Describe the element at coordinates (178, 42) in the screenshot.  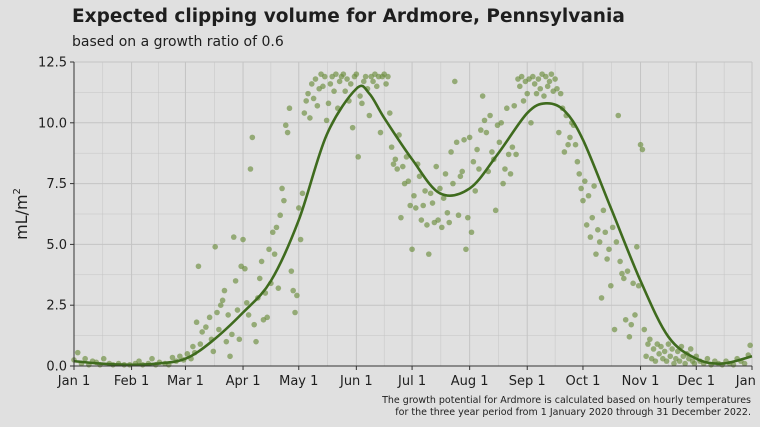
I see `chart-subtitle: based on a growth ratio of 0.6` at that location.